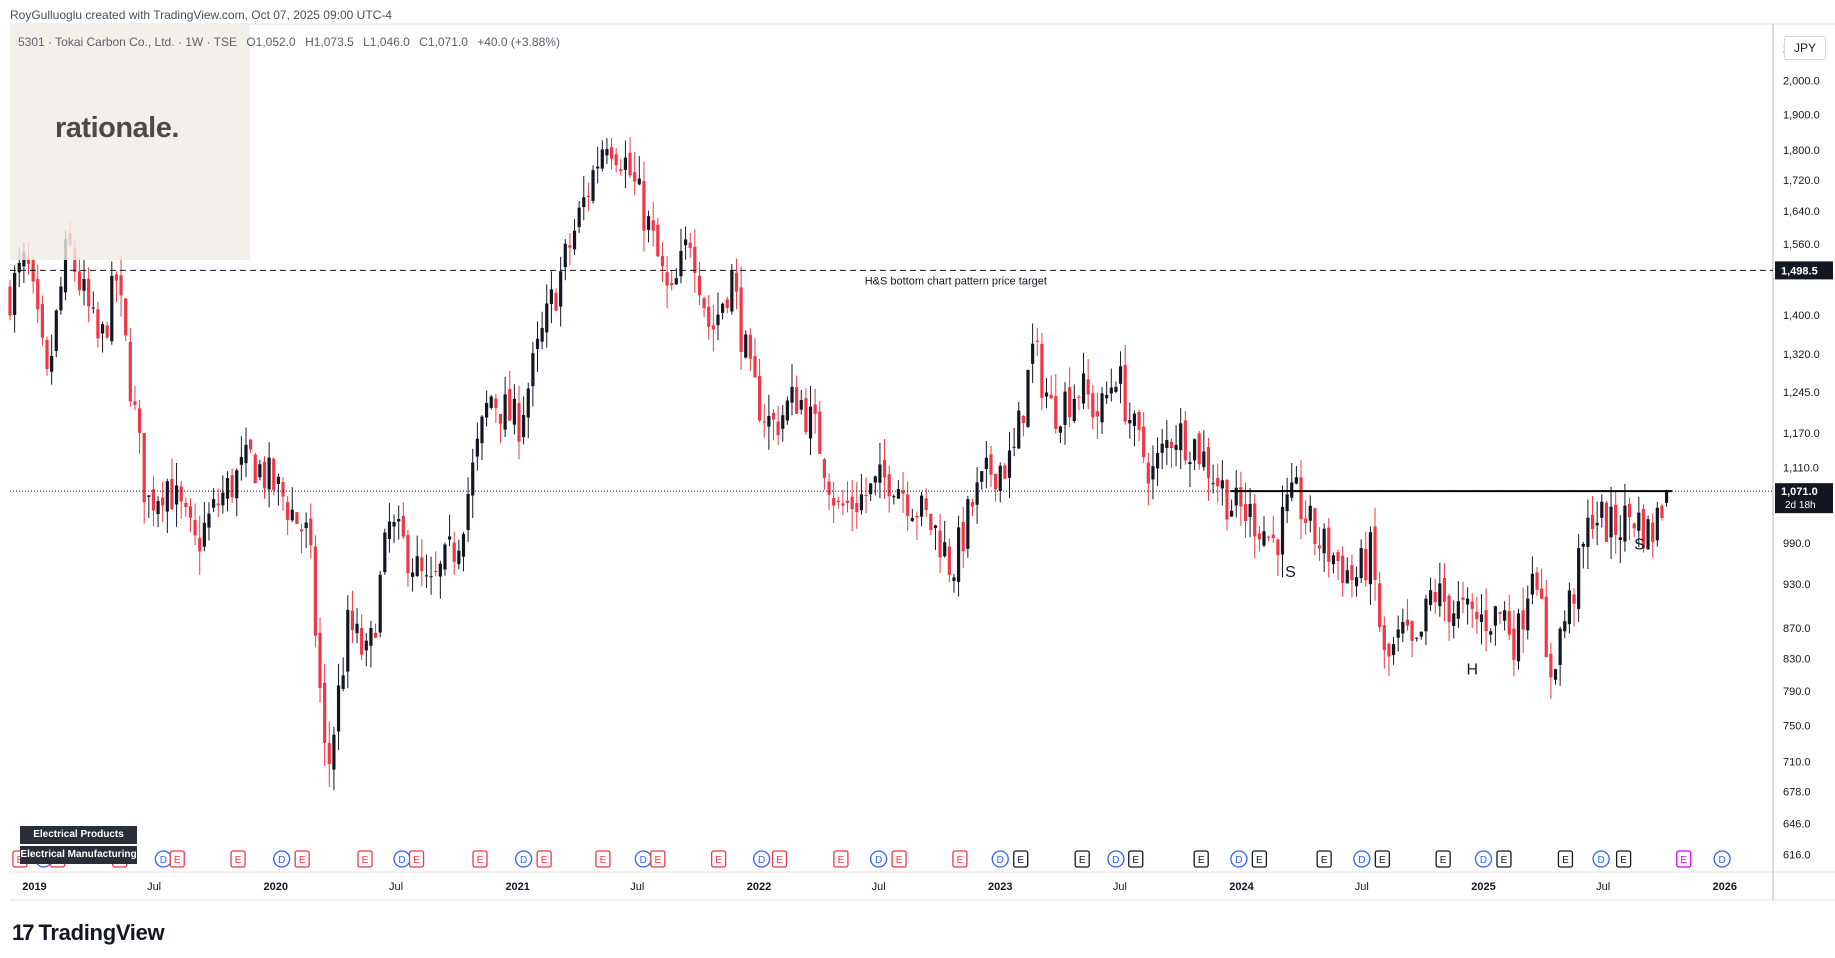  Describe the element at coordinates (1801, 82) in the screenshot. I see `price-tick-label: 2,000.0` at that location.